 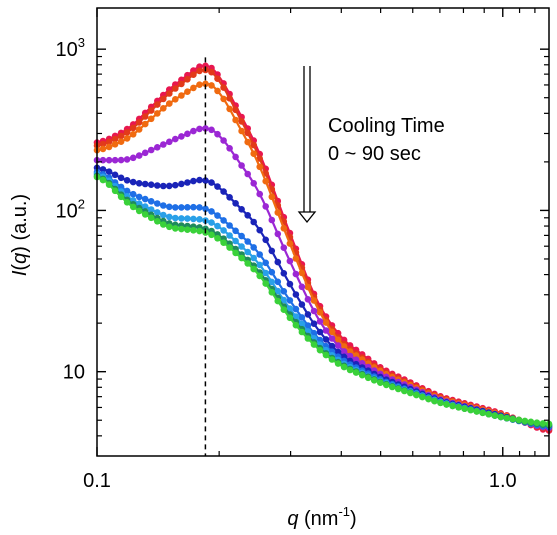 What do you see at coordinates (344, 511) in the screenshot?
I see `x-axis-label-sup: -1` at bounding box center [344, 511].